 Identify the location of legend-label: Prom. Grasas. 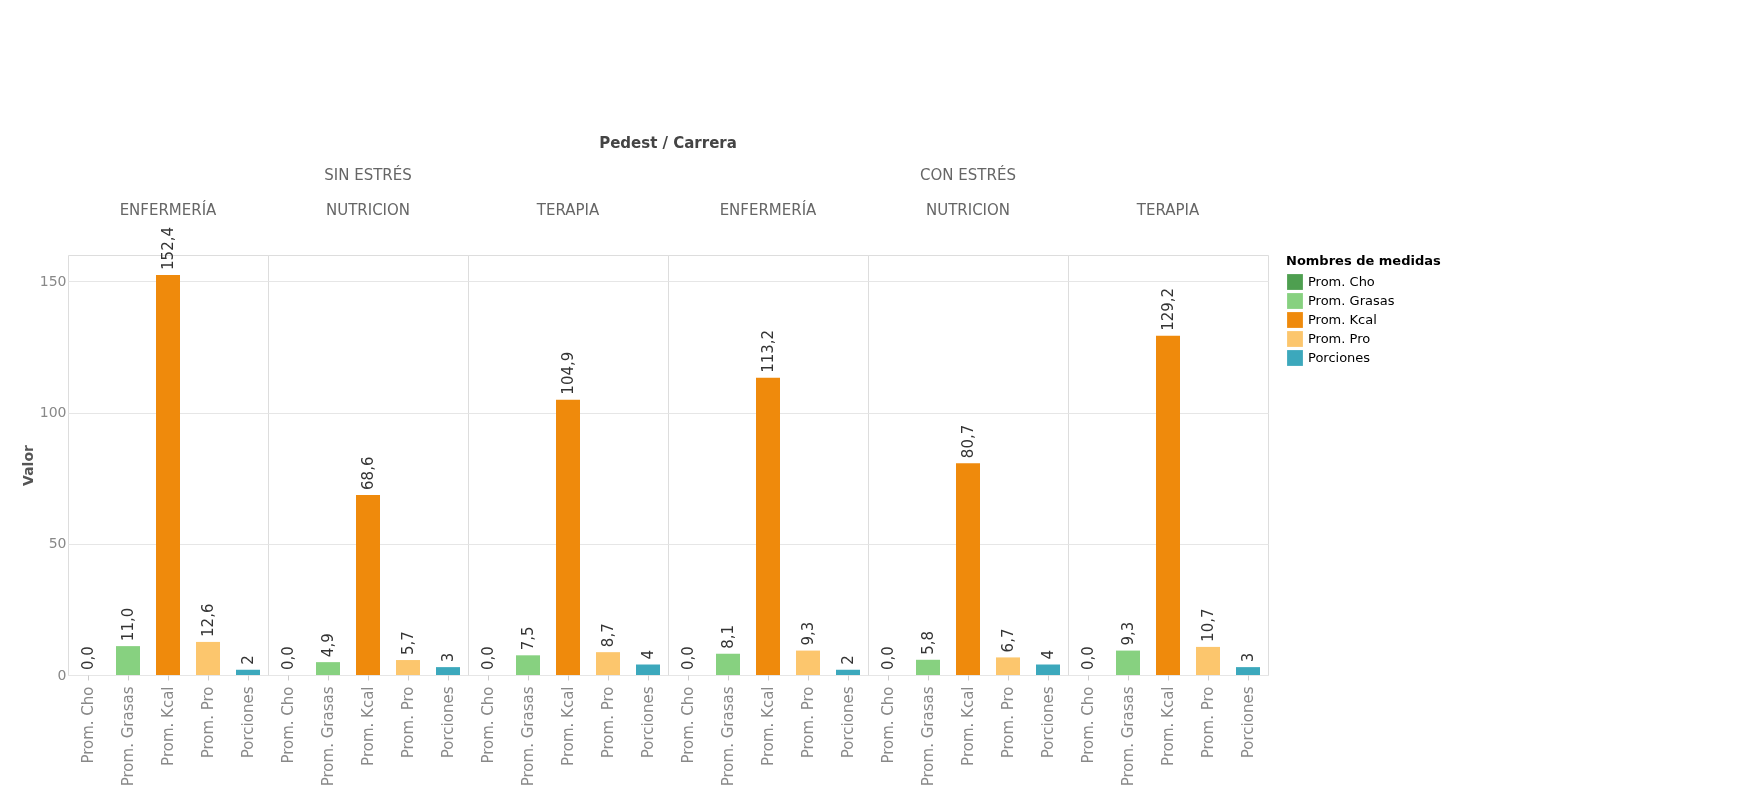
(1351, 300).